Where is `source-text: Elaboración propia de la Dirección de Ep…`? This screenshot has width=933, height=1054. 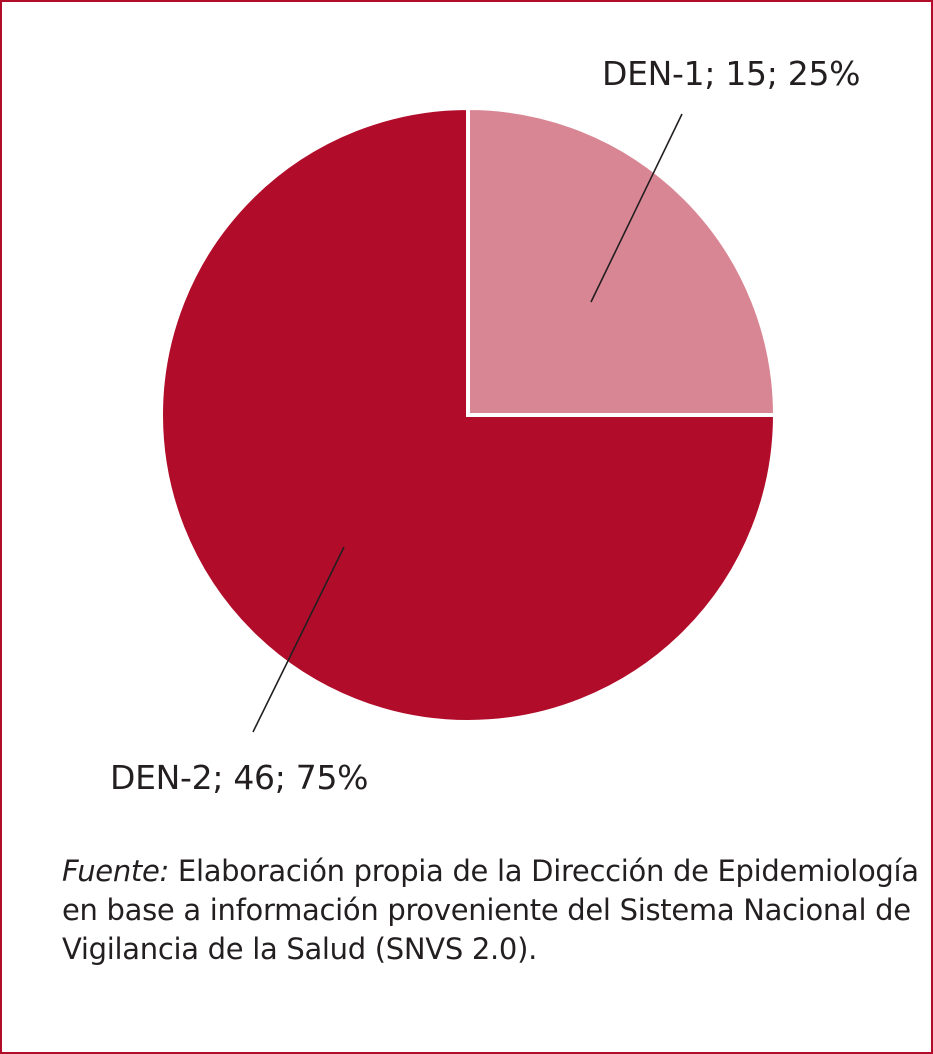 source-text: Elaboración propia de la Dirección de Ep… is located at coordinates (490, 910).